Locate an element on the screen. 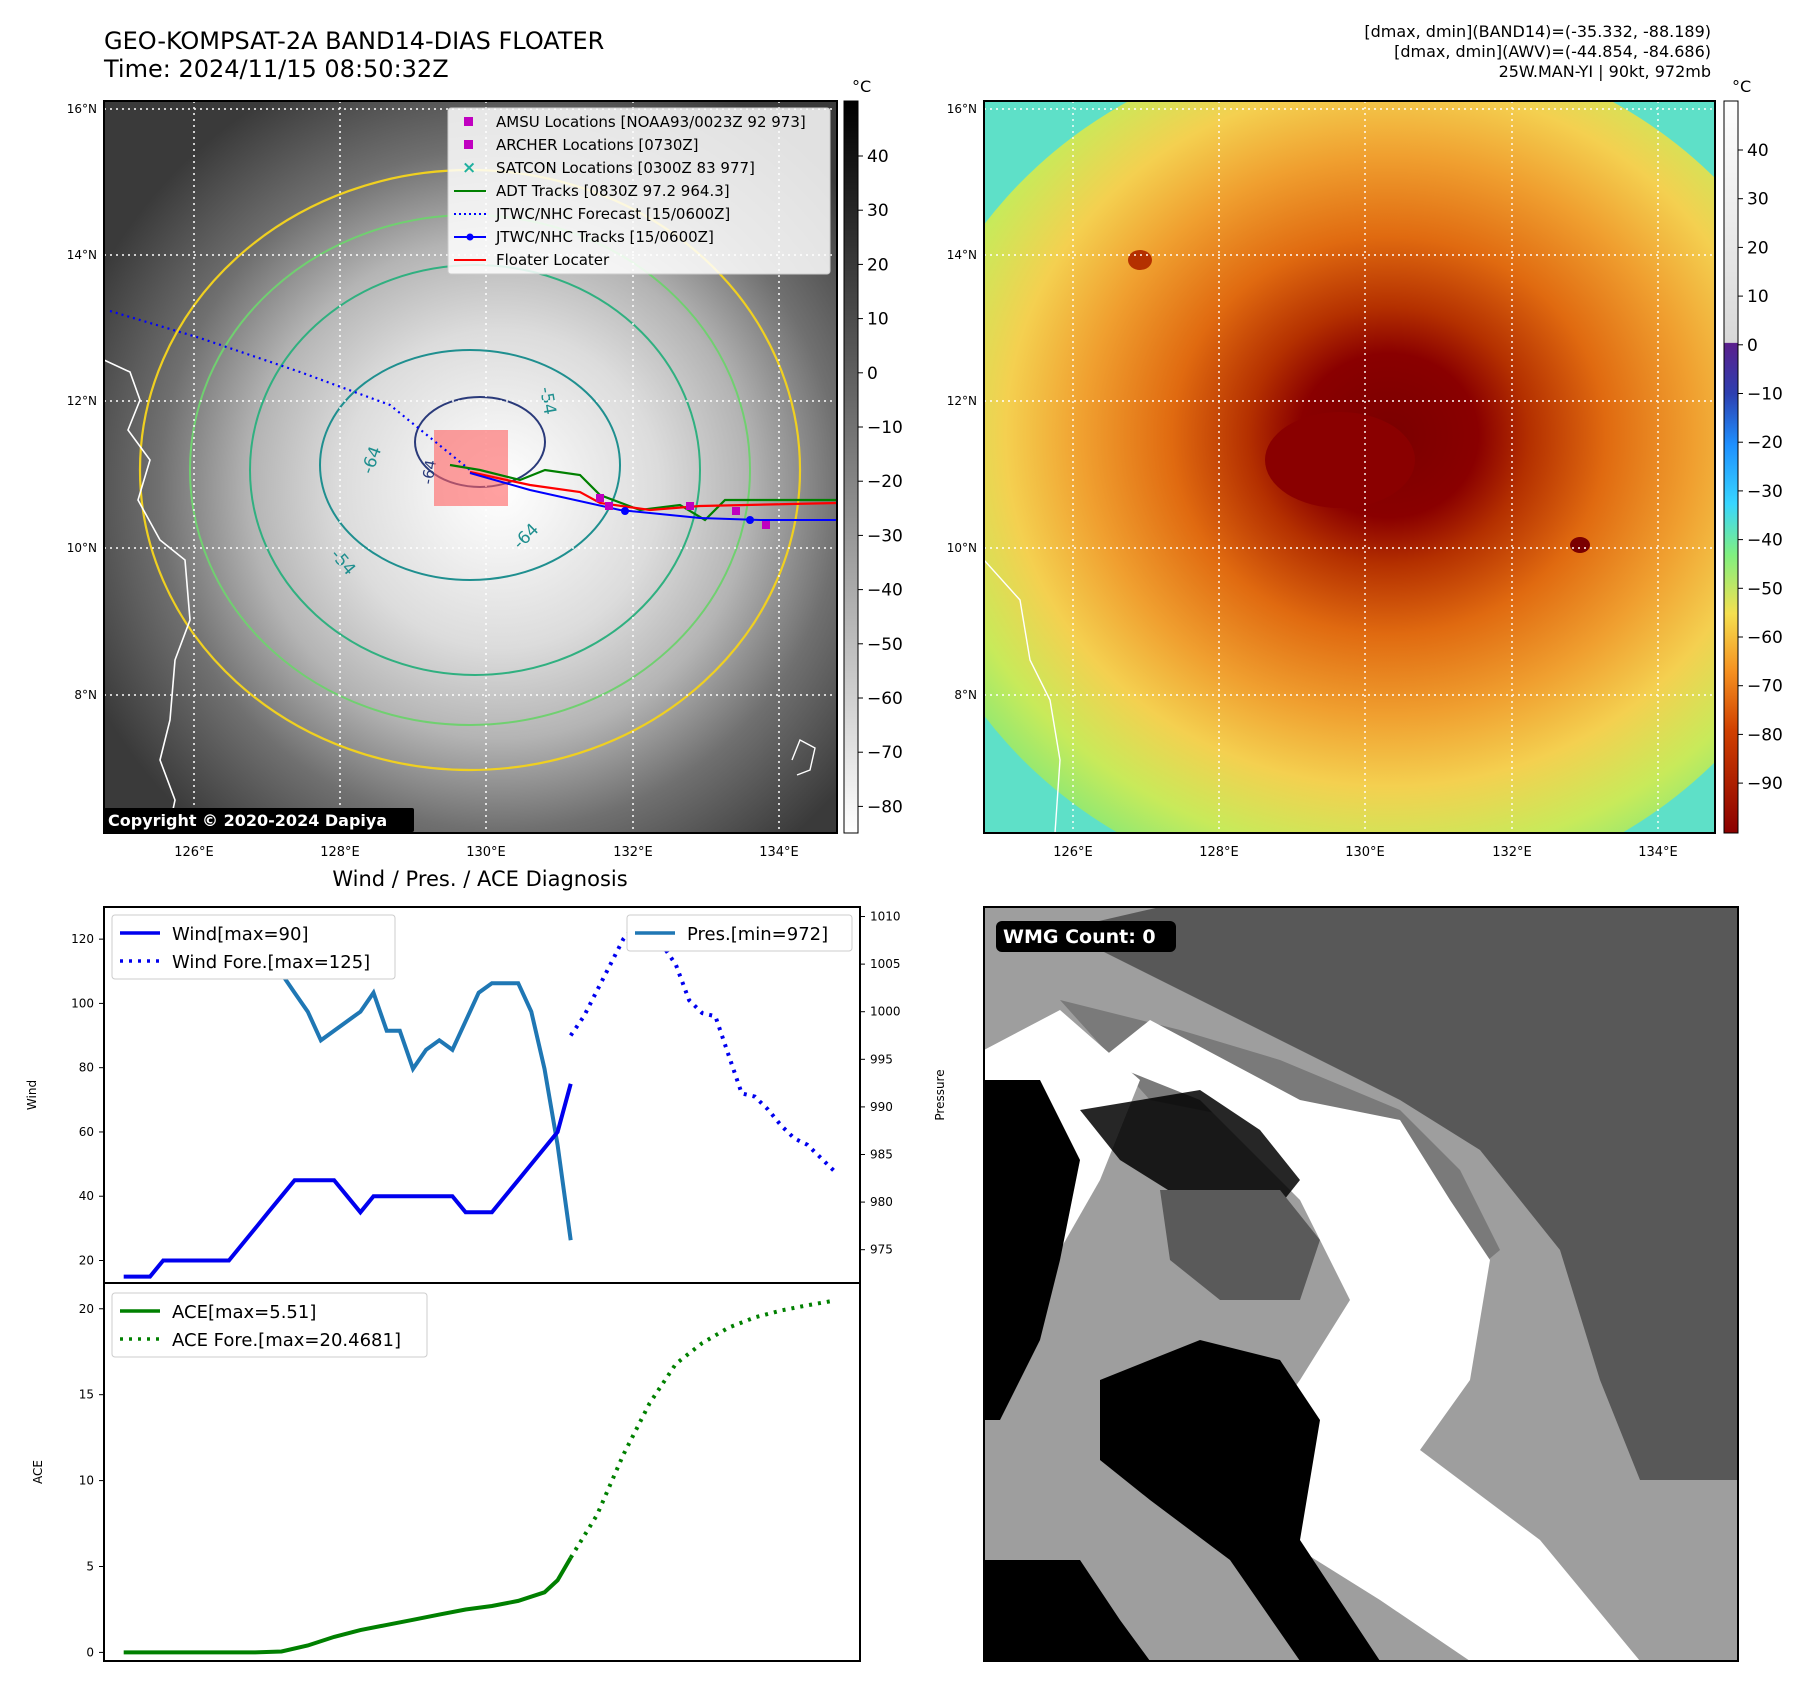  lat-tick-label: 14°N is located at coordinates (962, 255).